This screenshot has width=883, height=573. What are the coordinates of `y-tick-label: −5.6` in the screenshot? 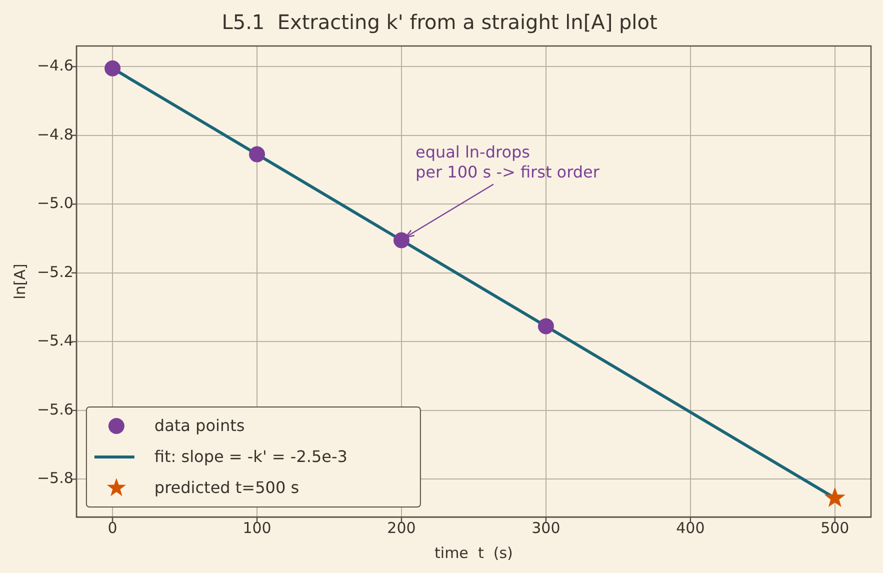 It's located at (55, 409).